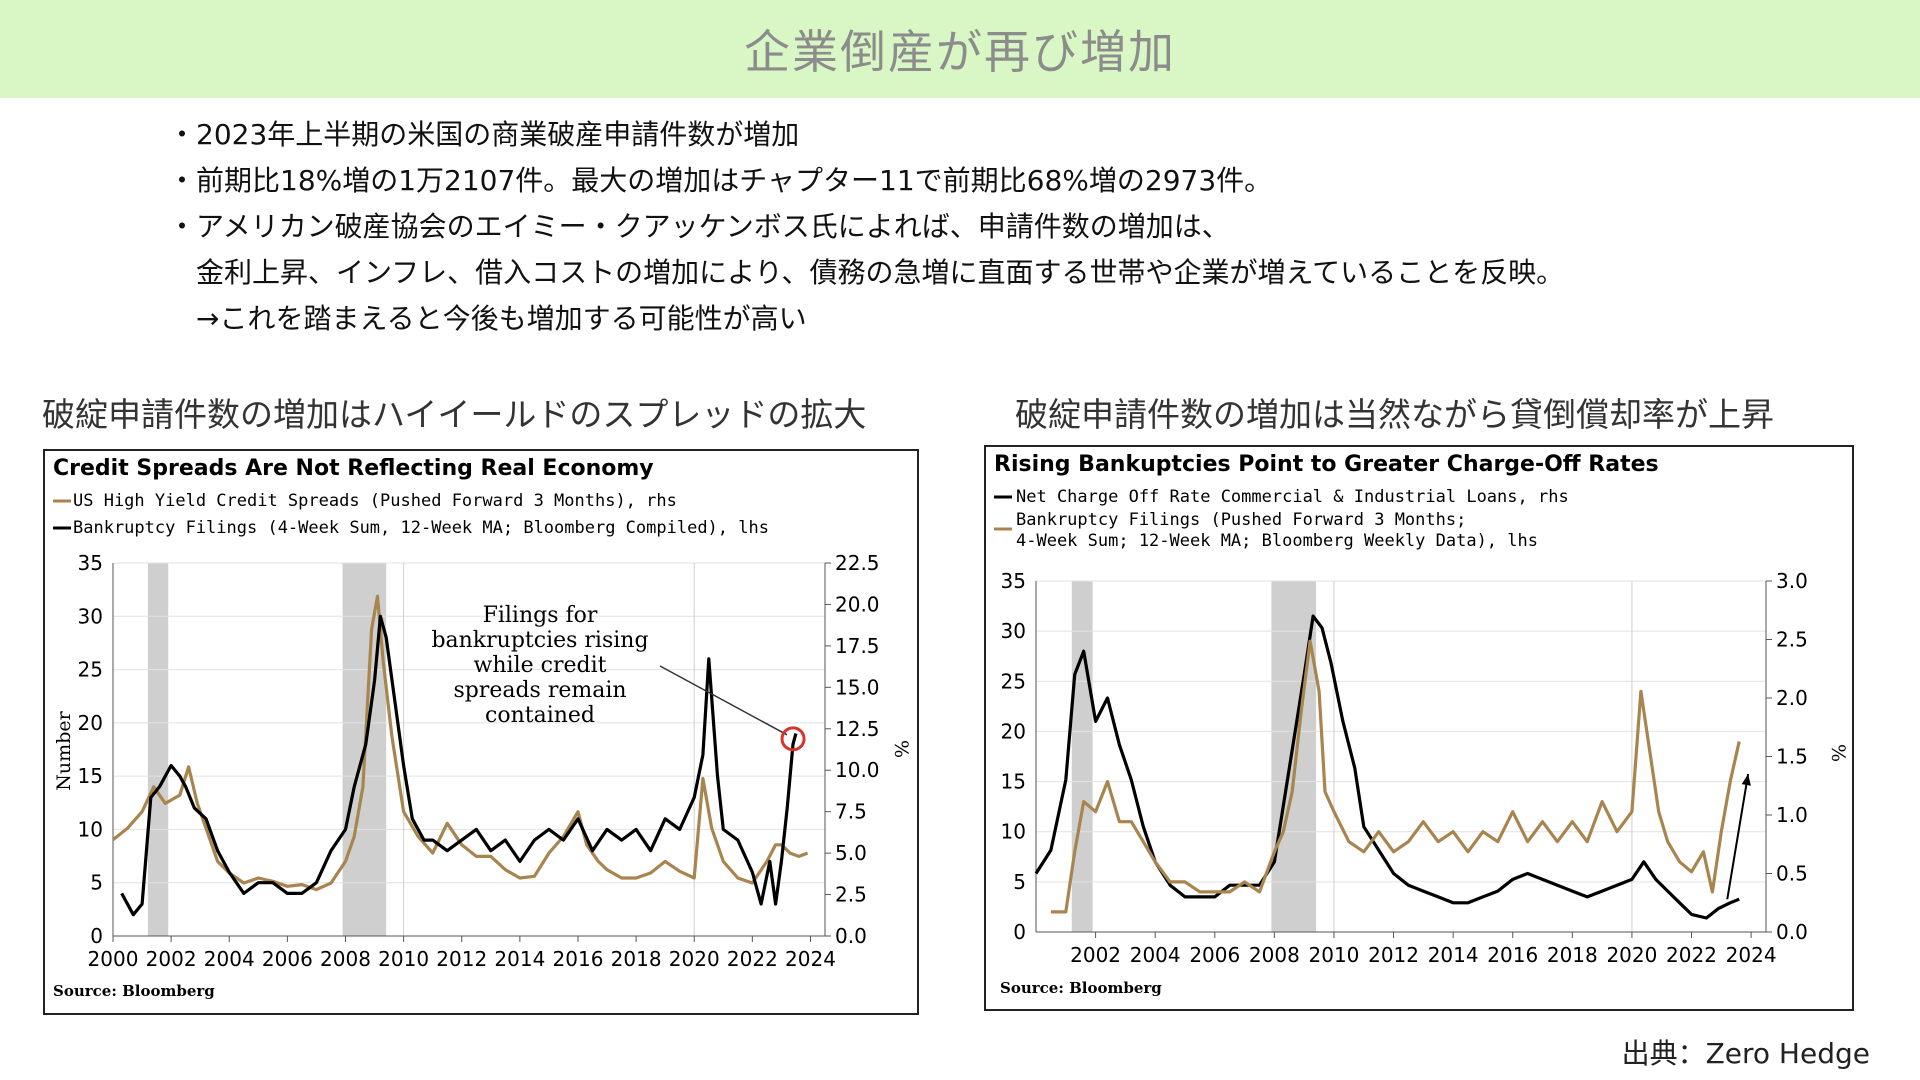 The height and width of the screenshot is (1080, 1920). What do you see at coordinates (1792, 757) in the screenshot?
I see `y-tick-label-right: 1.5` at bounding box center [1792, 757].